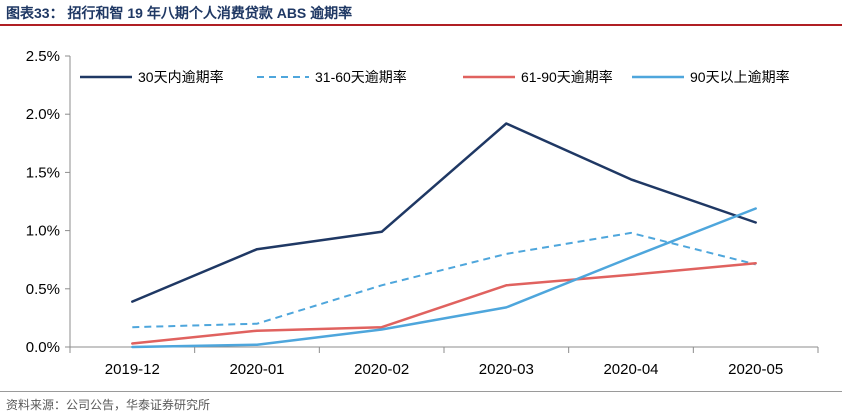 This screenshot has height=416, width=842. Describe the element at coordinates (506, 369) in the screenshot. I see `x-tick-label: 2020-03` at that location.